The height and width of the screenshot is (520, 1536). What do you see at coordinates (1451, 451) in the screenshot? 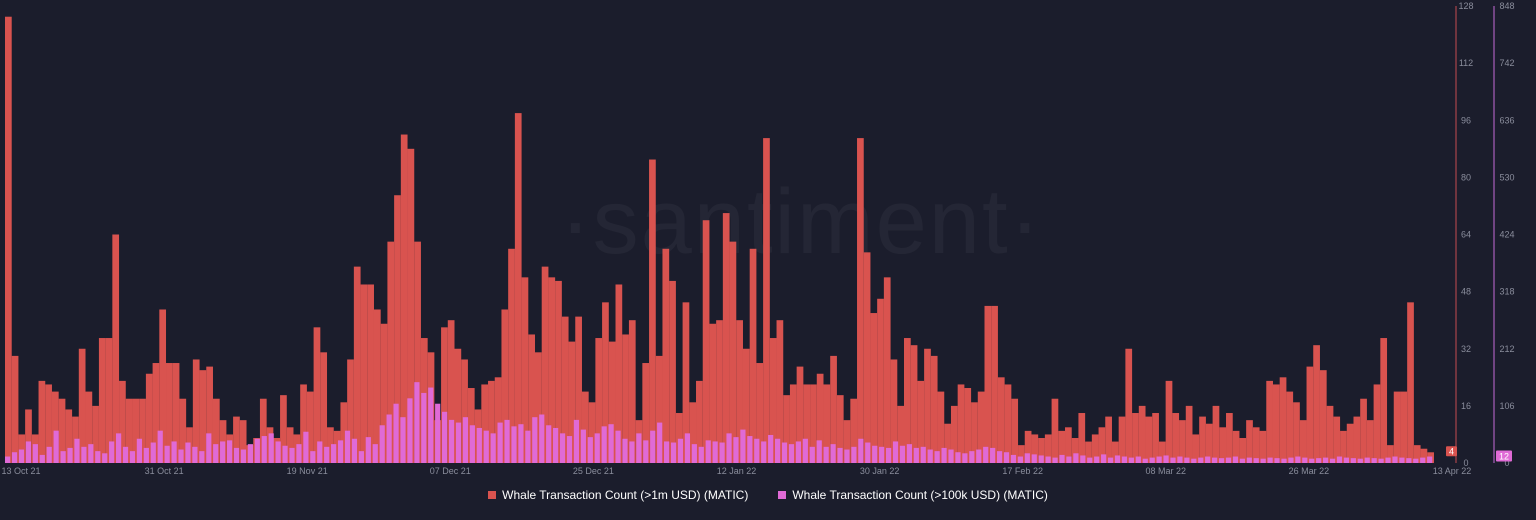
I see `last-value-badge-series1` at bounding box center [1451, 451].